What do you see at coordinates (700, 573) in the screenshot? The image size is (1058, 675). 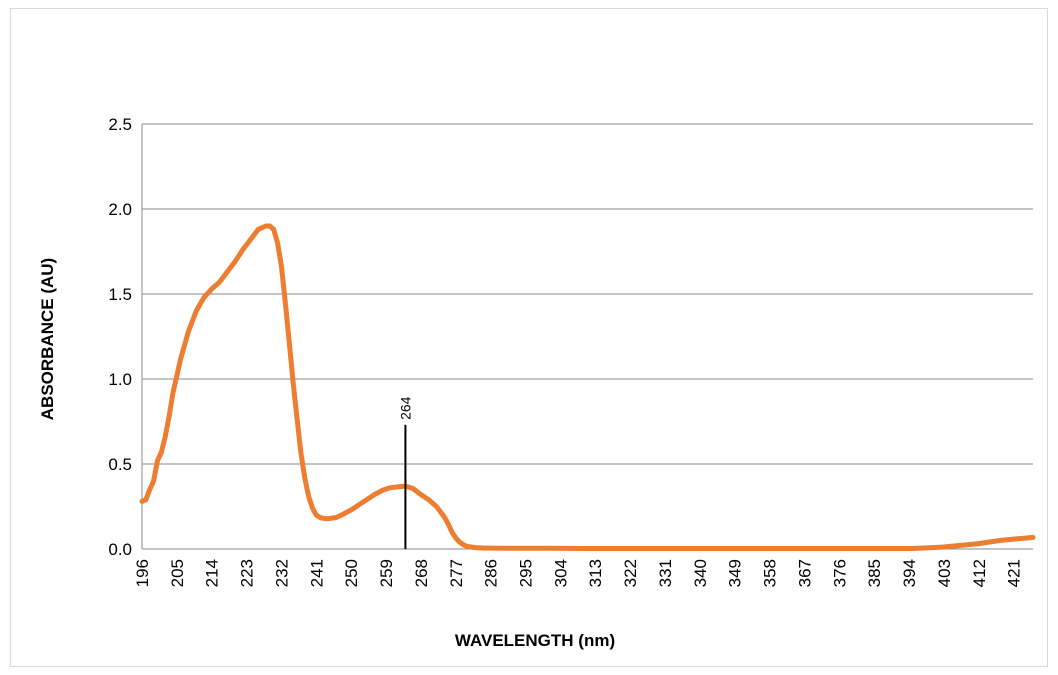 I see `x-tick-label: 340` at bounding box center [700, 573].